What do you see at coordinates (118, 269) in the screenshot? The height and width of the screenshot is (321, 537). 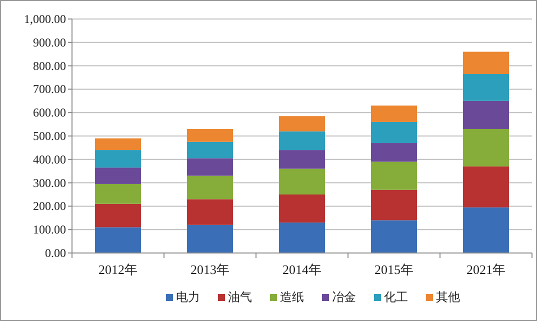 I see `x-tick-label: 2012年` at bounding box center [118, 269].